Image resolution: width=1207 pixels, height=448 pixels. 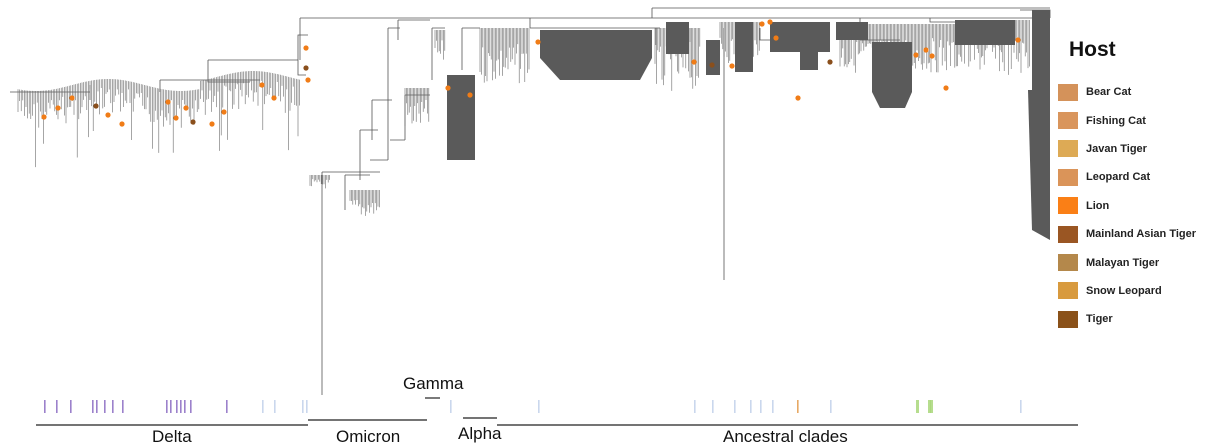 What do you see at coordinates (1123, 262) in the screenshot?
I see `legend-label: Malayan Tiger` at bounding box center [1123, 262].